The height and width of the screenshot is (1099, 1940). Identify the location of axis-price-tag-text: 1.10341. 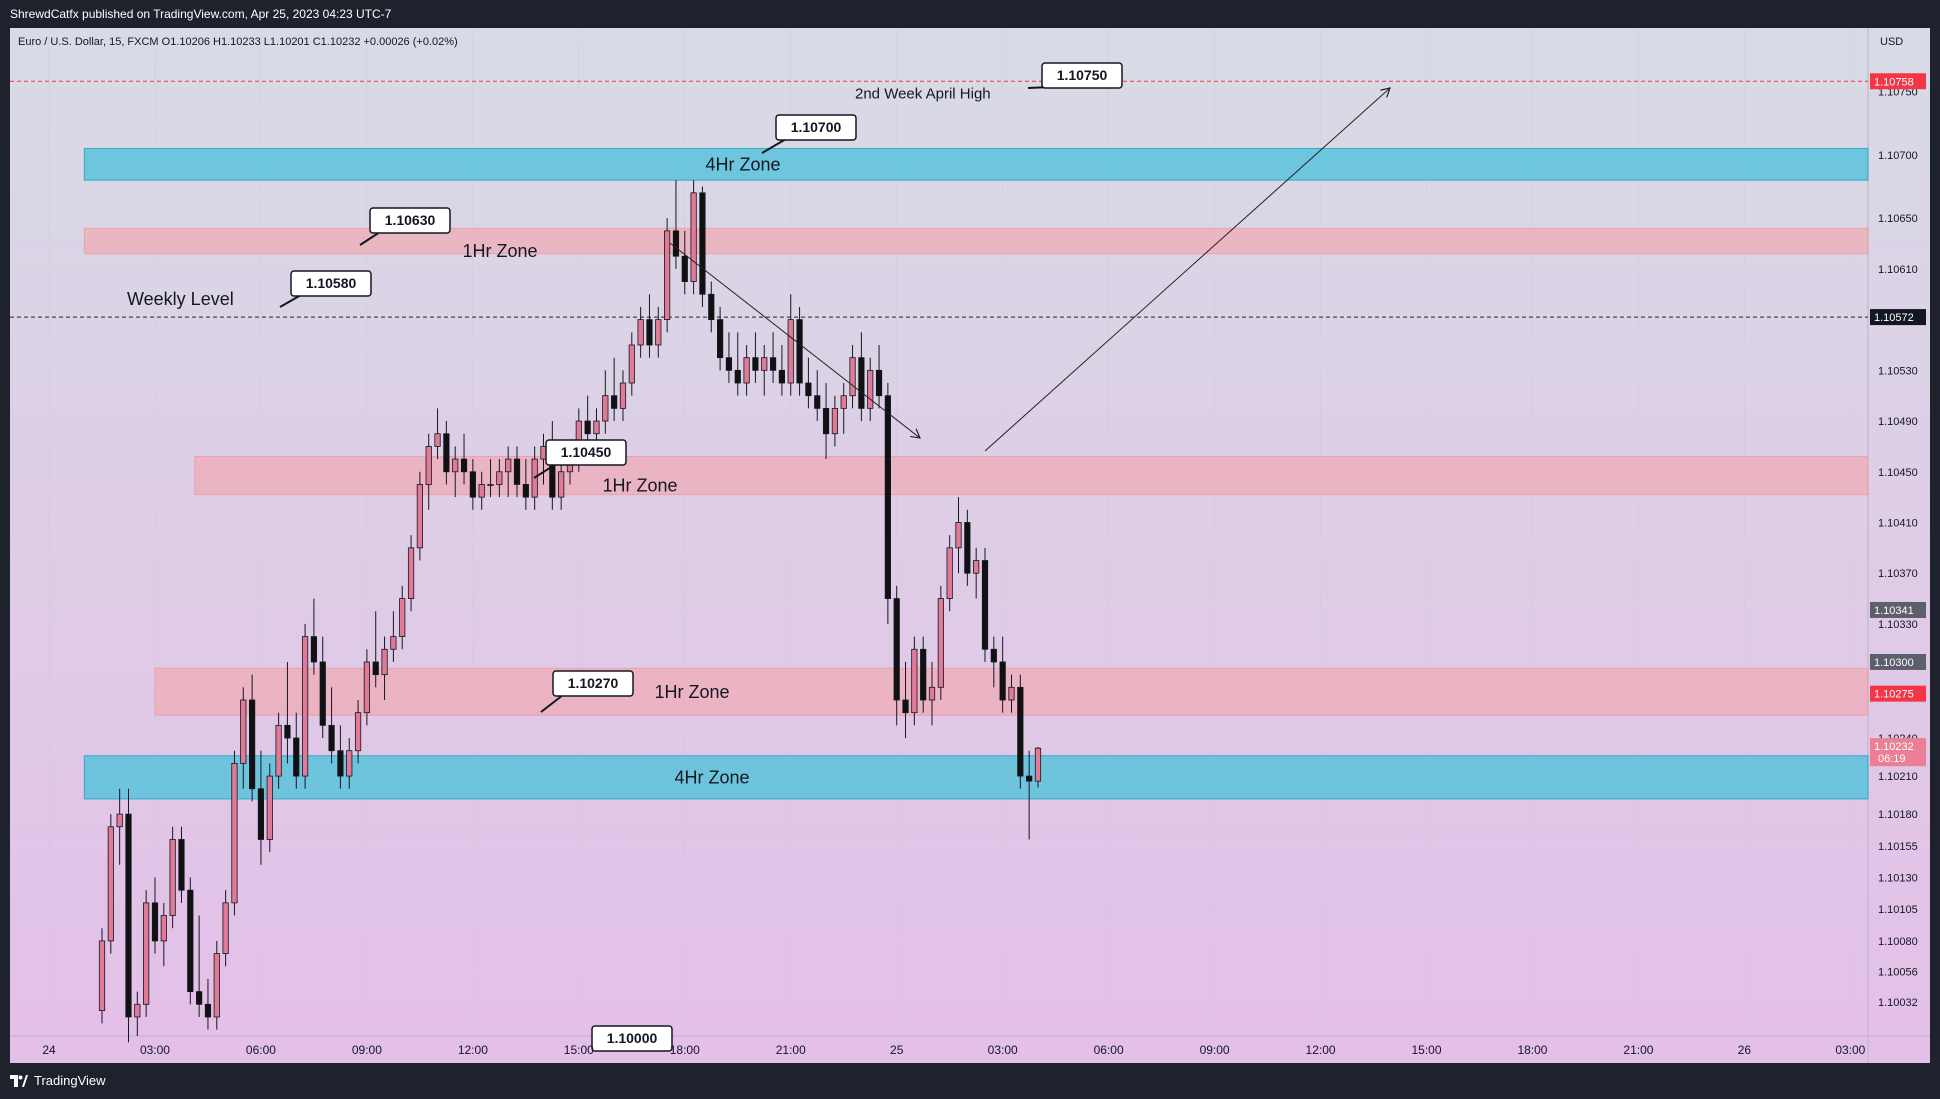
(1894, 611).